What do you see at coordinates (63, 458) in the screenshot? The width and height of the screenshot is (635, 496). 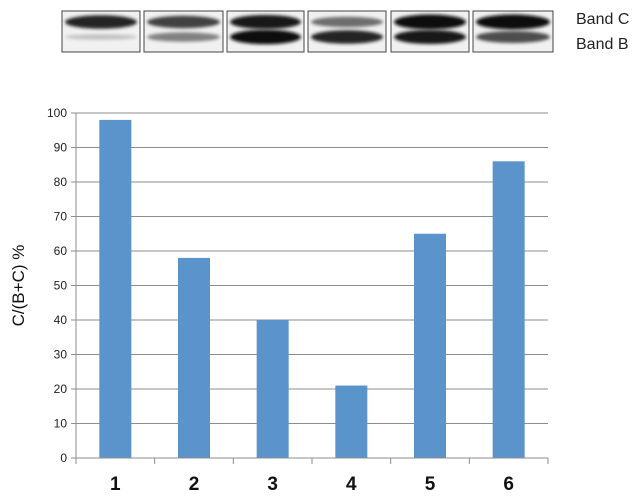 I see `y-tick-label-0: 0` at bounding box center [63, 458].